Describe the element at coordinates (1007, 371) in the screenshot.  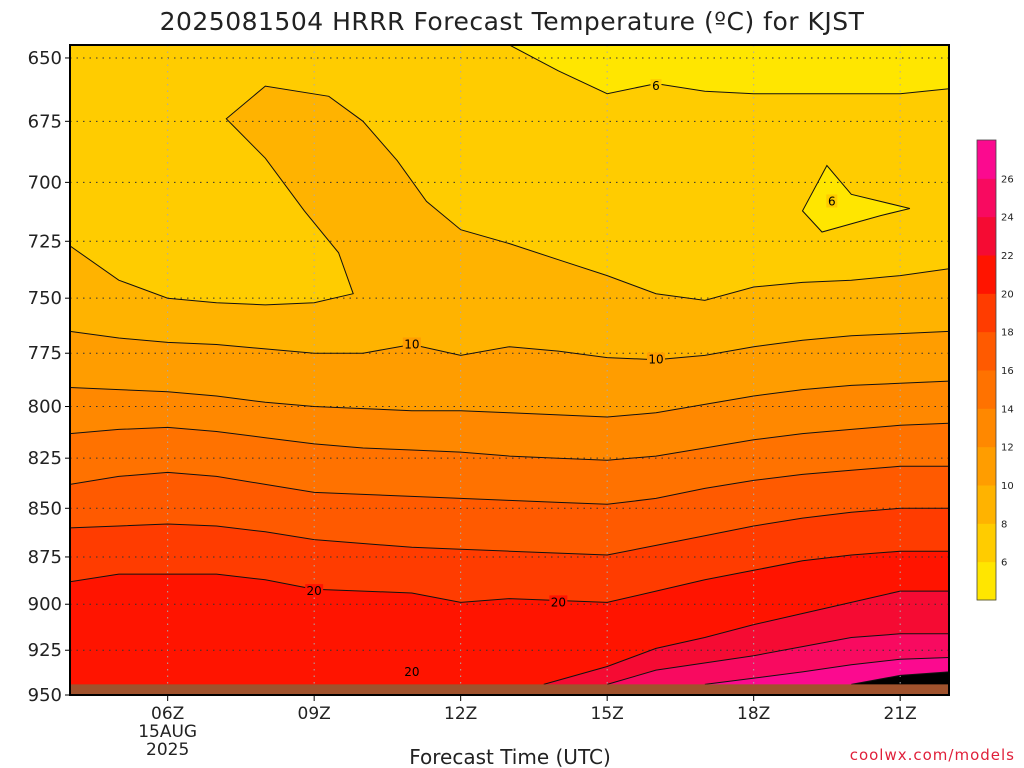
I see `colorbar-tick-16: 16` at that location.